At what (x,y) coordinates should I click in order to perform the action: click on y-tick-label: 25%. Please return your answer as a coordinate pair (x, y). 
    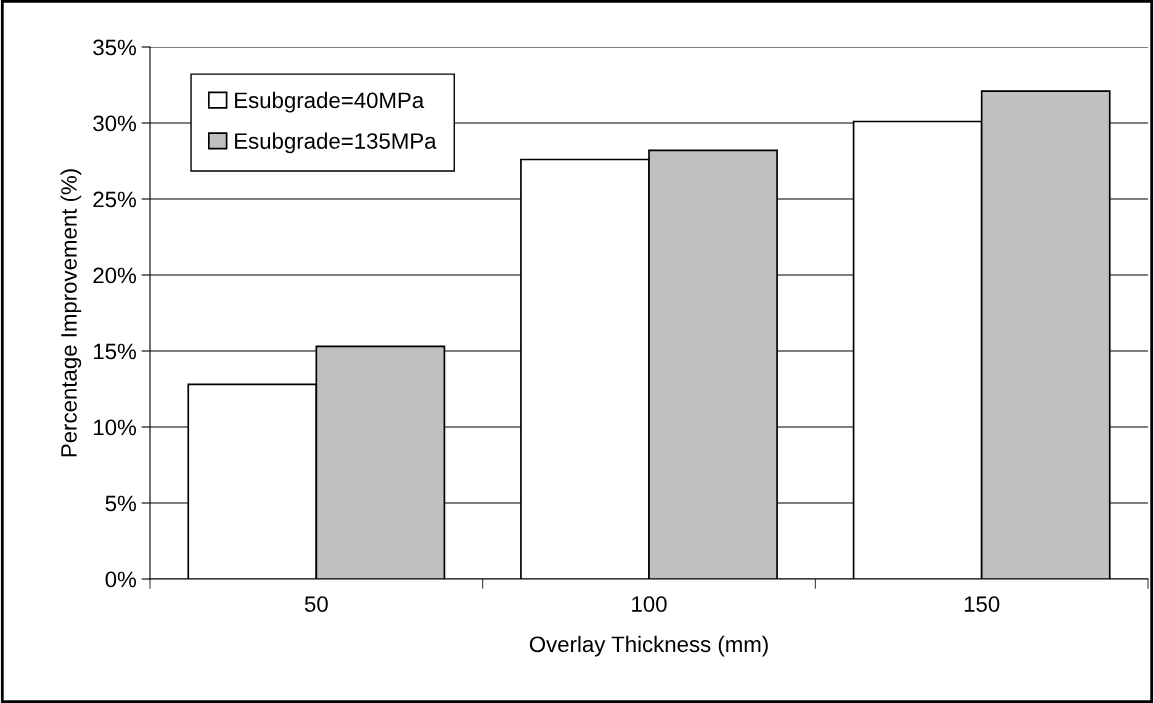
    Looking at the image, I should click on (115, 199).